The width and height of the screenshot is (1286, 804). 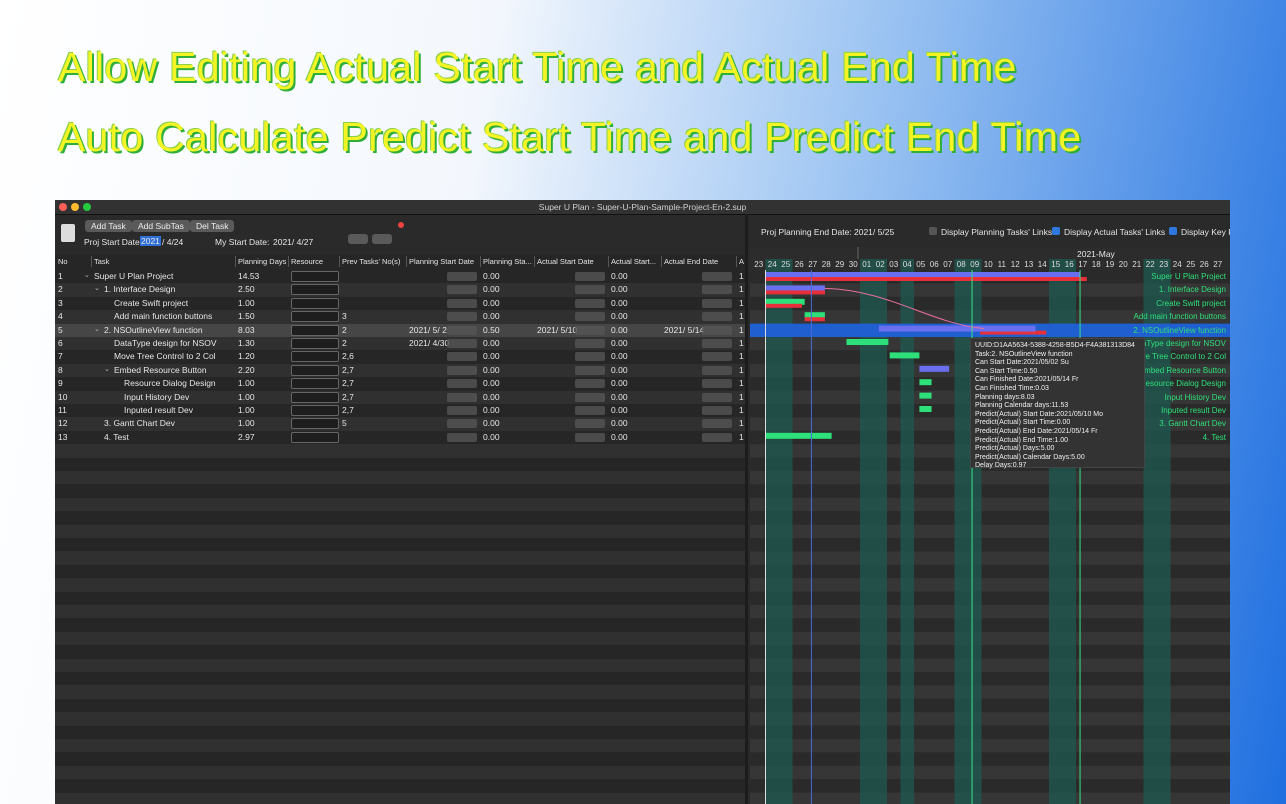 What do you see at coordinates (742, 261) in the screenshot?
I see `column-header: A` at bounding box center [742, 261].